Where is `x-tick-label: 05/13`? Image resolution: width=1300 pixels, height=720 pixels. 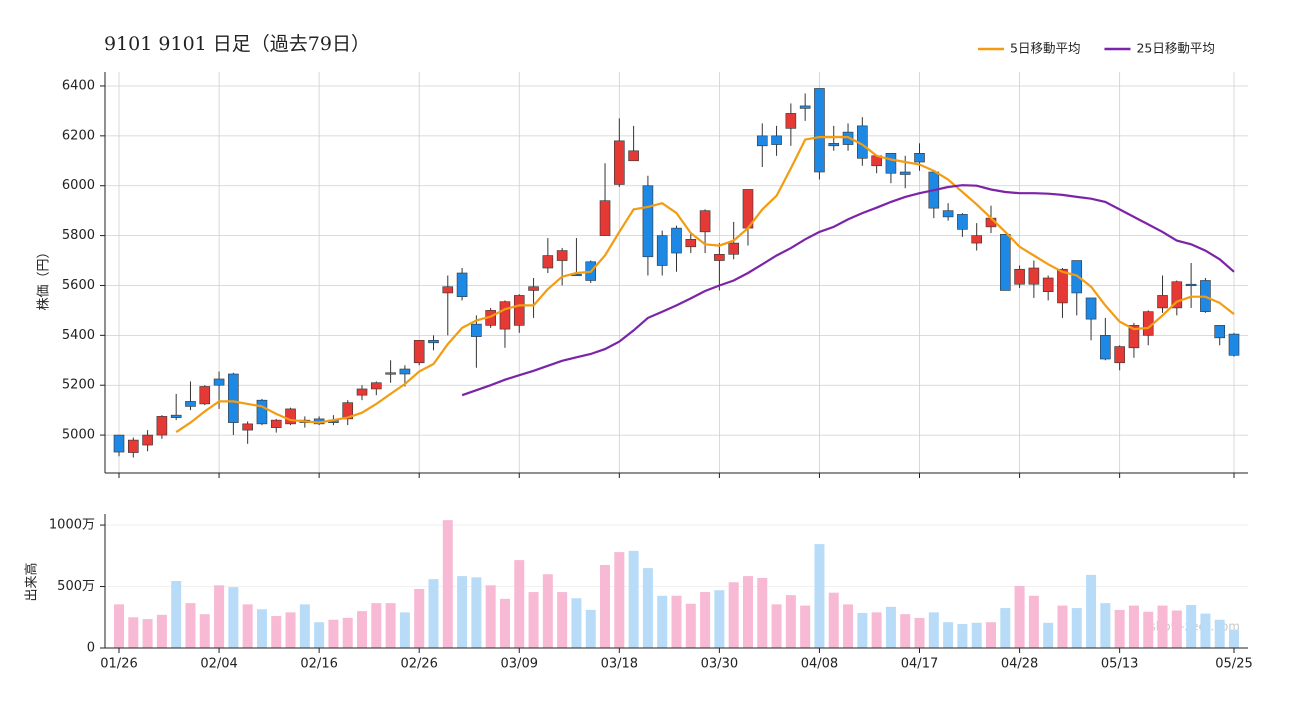
x-tick-label: 05/13 is located at coordinates (1119, 664).